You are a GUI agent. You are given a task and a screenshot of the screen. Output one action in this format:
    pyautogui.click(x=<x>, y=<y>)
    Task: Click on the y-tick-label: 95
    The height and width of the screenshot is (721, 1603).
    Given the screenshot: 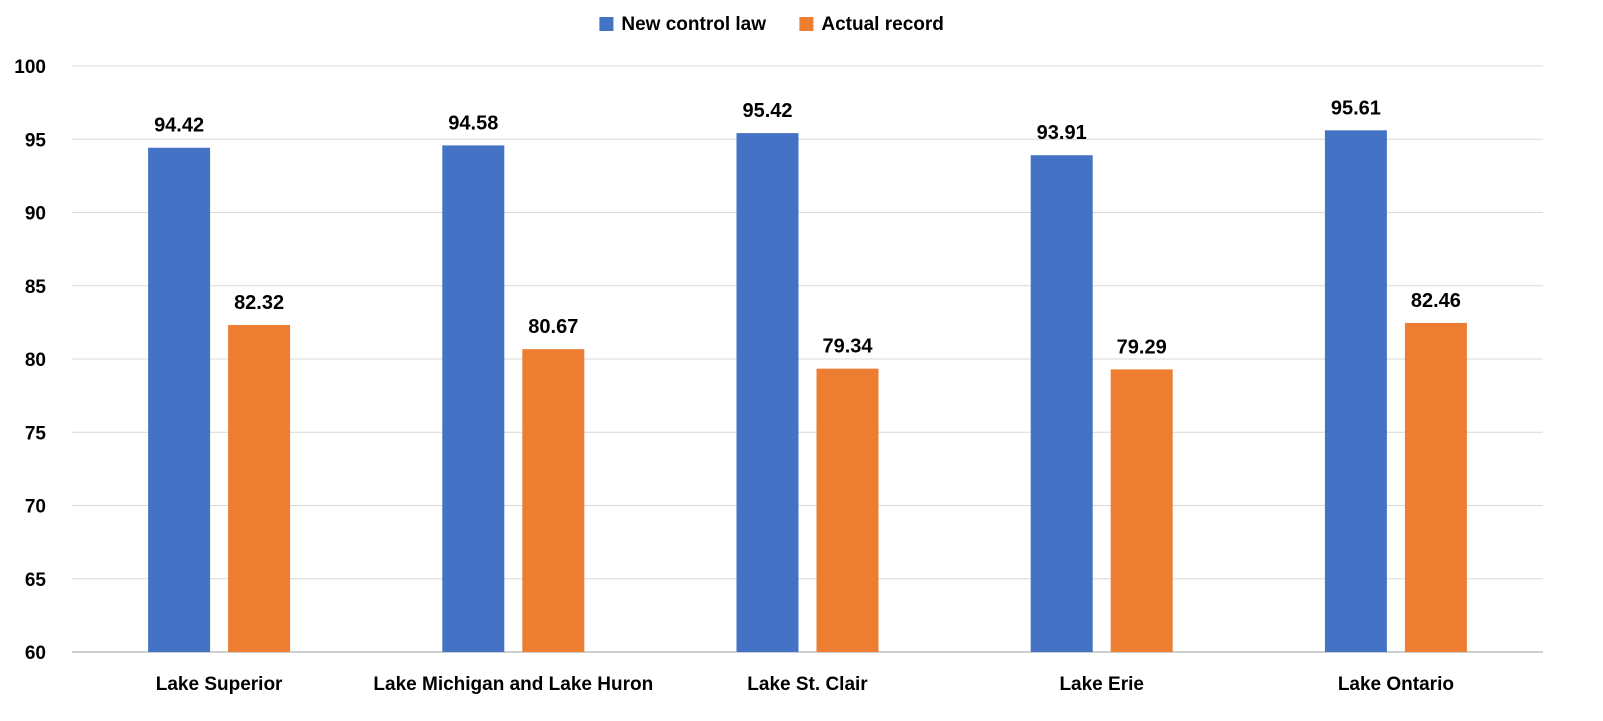 What is the action you would take?
    pyautogui.click(x=36, y=140)
    